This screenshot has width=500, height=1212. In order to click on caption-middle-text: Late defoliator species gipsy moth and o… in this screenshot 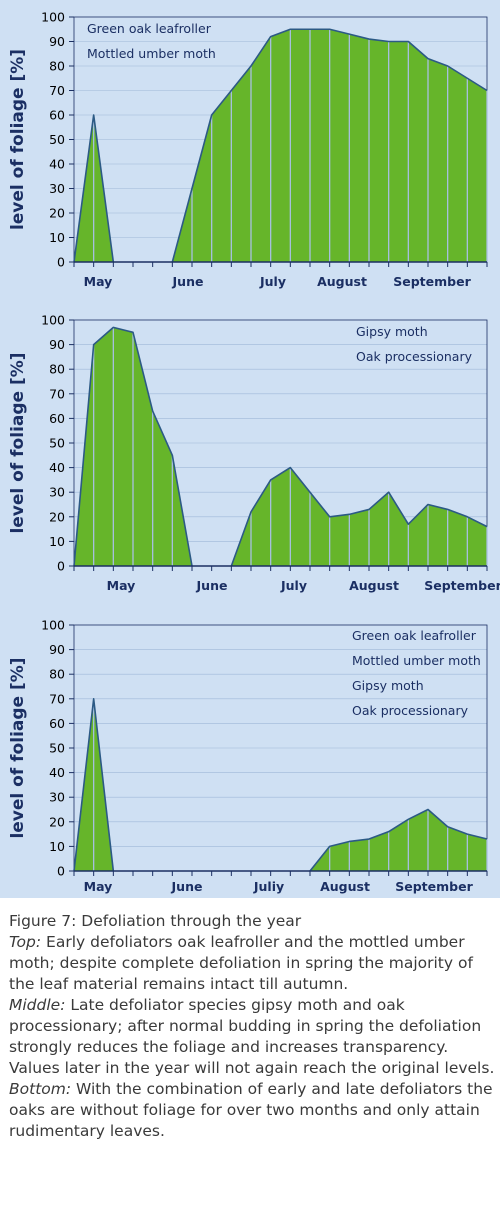, I will do `click(252, 1036)`.